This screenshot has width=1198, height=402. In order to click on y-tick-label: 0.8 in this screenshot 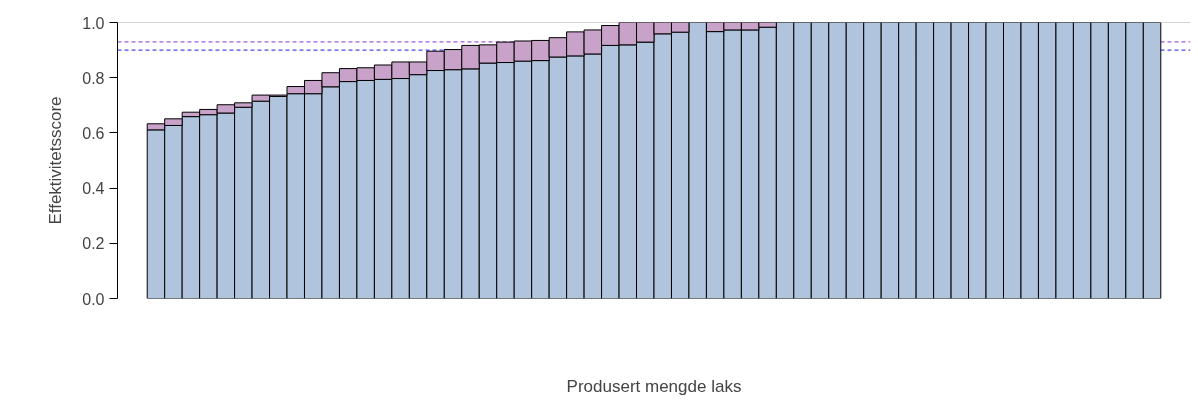, I will do `click(93, 78)`.